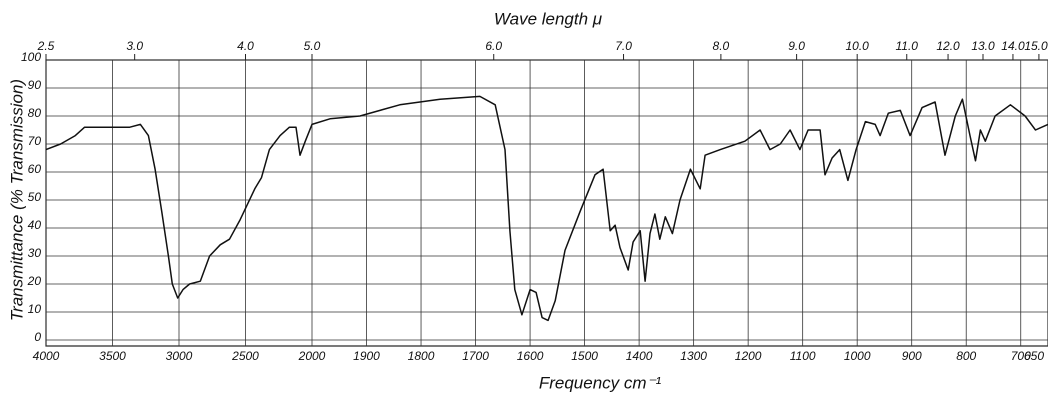 The width and height of the screenshot is (1048, 398). I want to click on top-tick-label: 14.0, so click(1013, 46).